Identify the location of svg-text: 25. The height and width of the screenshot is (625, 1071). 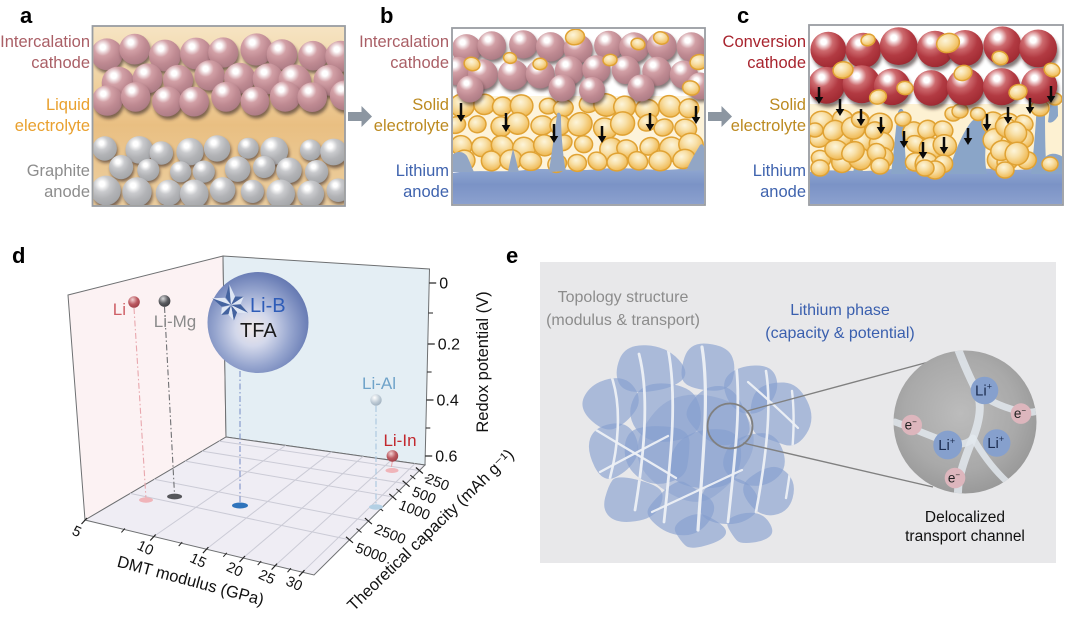
(266, 577).